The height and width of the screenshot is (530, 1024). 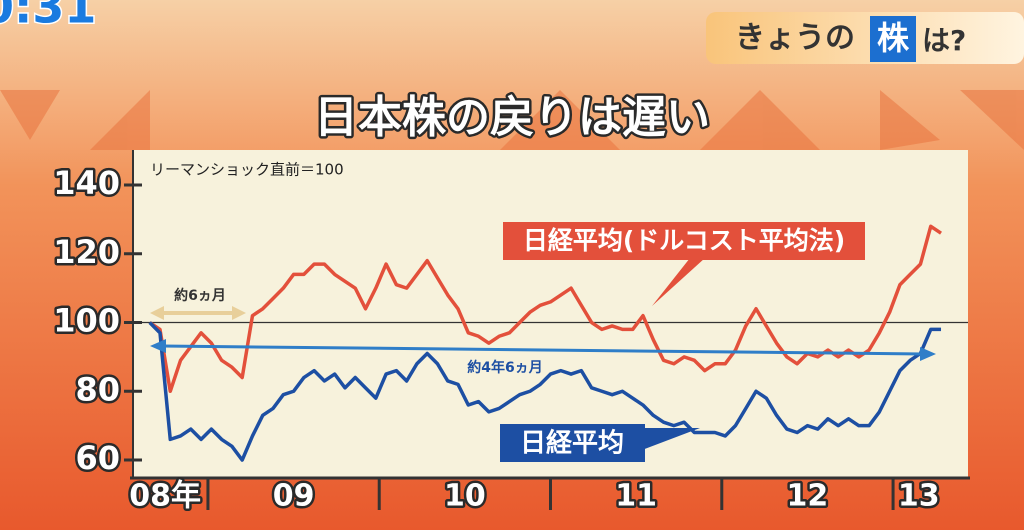 I want to click on annotation: 約4年6ヵ月, so click(x=504, y=367).